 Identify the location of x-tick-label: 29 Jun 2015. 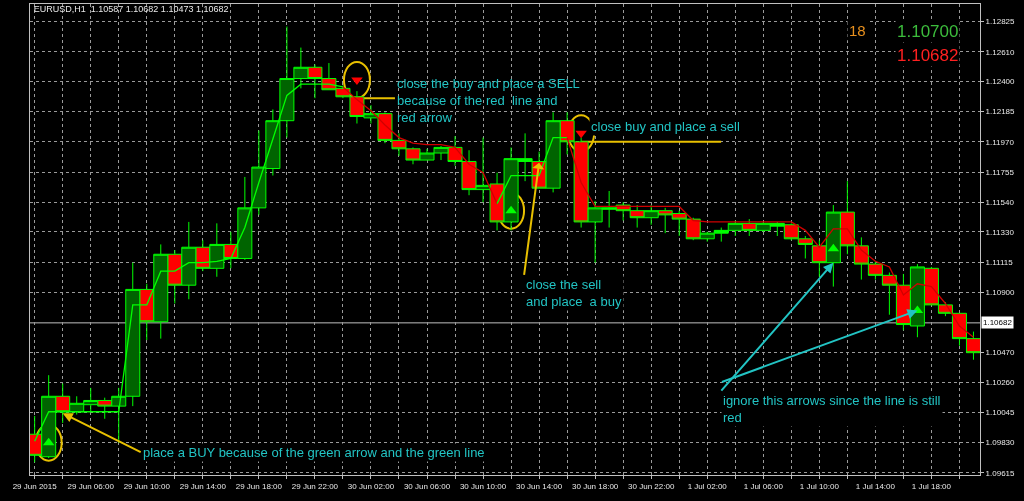
(35, 486).